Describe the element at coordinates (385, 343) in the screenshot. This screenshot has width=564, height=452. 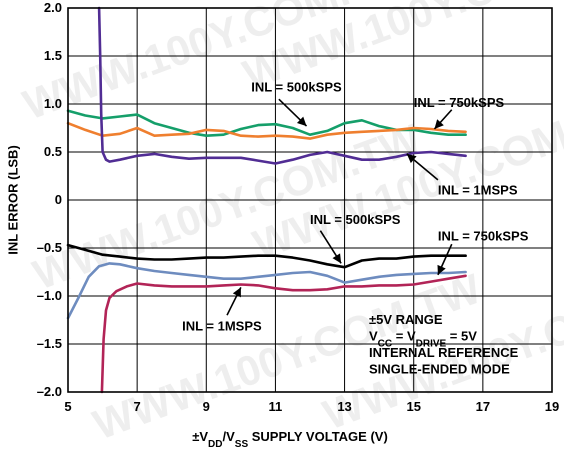
I see `subscript-text: CC` at that location.